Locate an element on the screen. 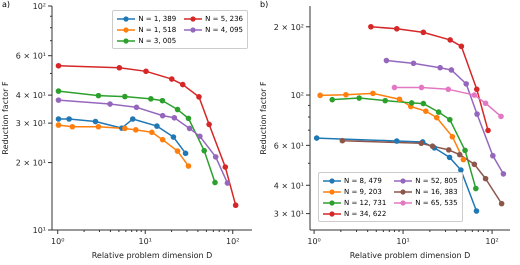 Image resolution: width=520 pixels, height=265 pixels. chart-title: a) is located at coordinates (6, 4).